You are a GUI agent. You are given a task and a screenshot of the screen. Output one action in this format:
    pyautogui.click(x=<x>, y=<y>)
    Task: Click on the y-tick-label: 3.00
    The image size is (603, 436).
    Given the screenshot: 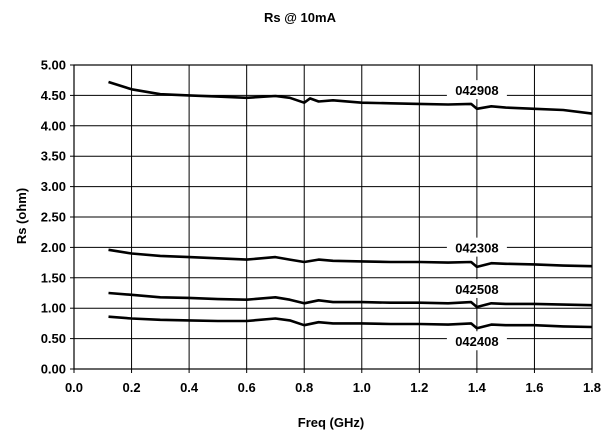 What is the action you would take?
    pyautogui.click(x=53, y=186)
    